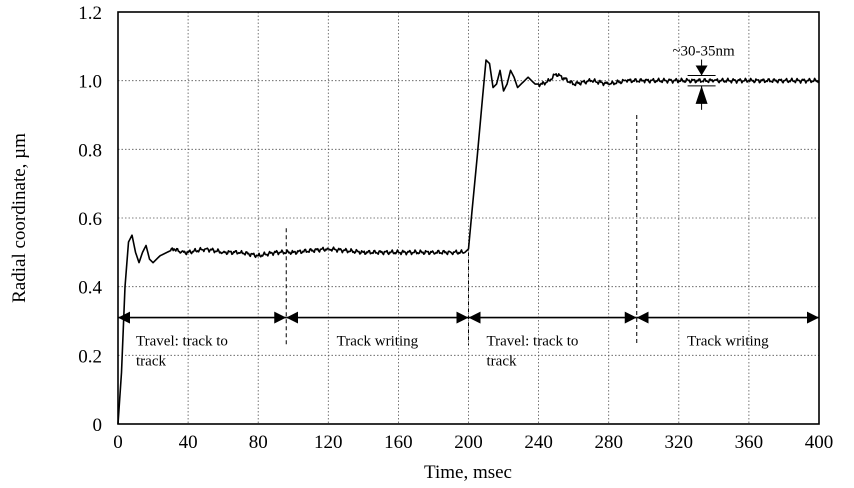 The height and width of the screenshot is (488, 854). What do you see at coordinates (90, 288) in the screenshot?
I see `y-tick-label: 0.4` at bounding box center [90, 288].